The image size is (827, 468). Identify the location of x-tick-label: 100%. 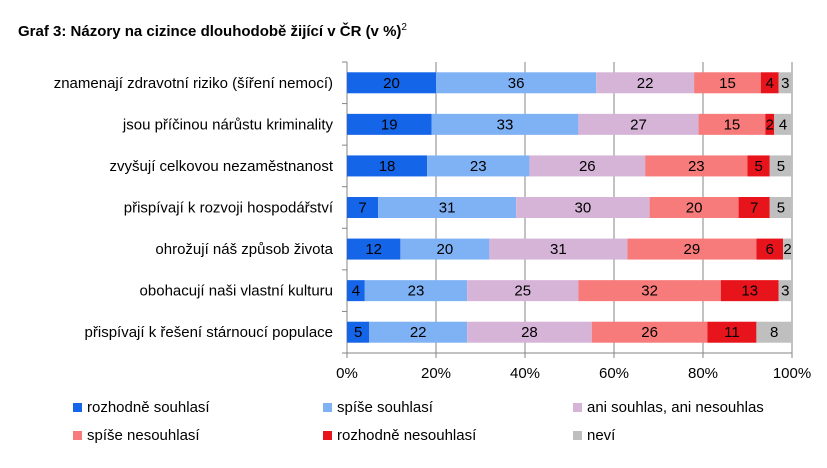
(792, 373).